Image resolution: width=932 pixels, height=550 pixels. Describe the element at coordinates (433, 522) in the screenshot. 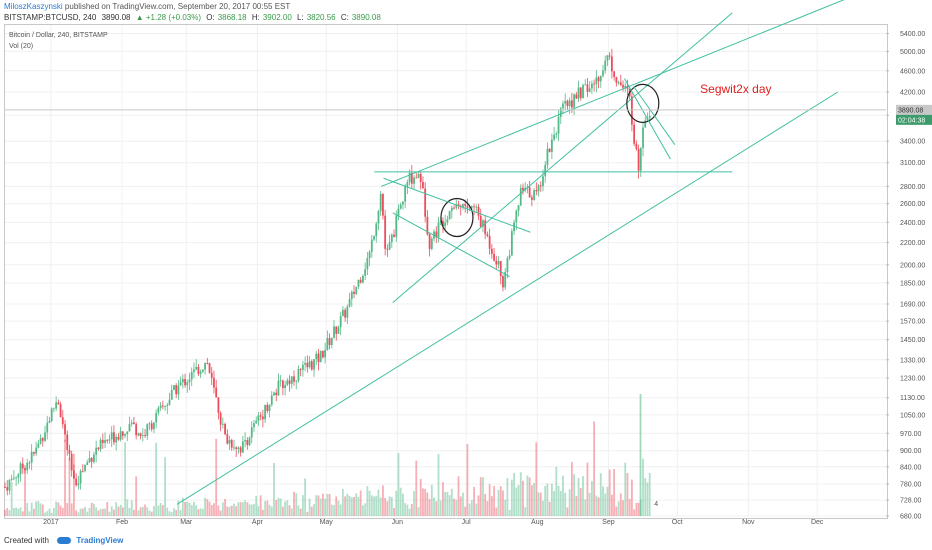

I see `time-axis: 2017 Feb Mar Apr May Jun Jul Aug Sep Oct Nov Dec` at that location.